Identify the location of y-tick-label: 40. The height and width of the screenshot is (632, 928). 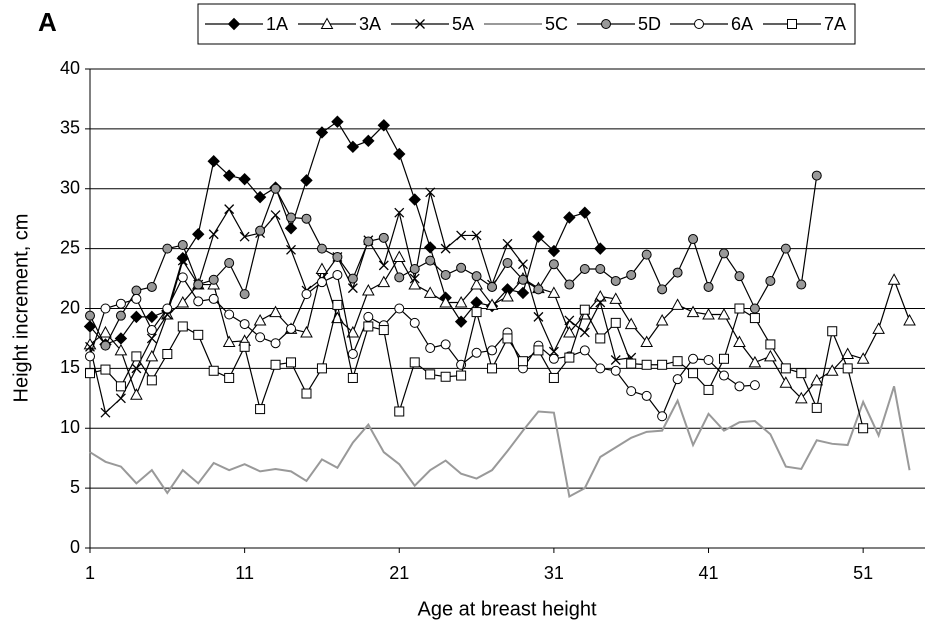
(70, 68).